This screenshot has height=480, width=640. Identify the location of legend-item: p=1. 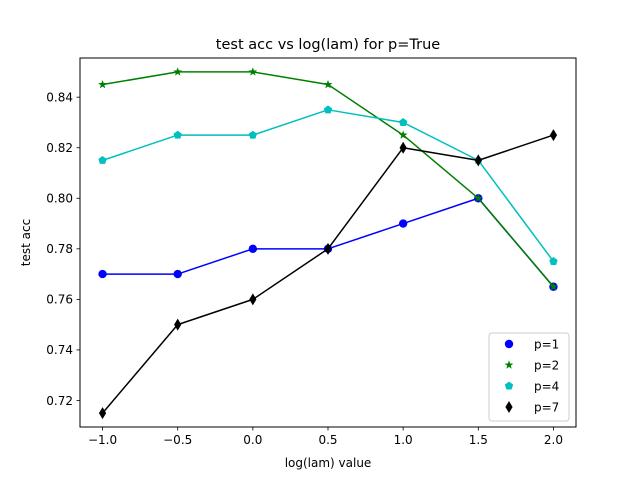
(531, 344).